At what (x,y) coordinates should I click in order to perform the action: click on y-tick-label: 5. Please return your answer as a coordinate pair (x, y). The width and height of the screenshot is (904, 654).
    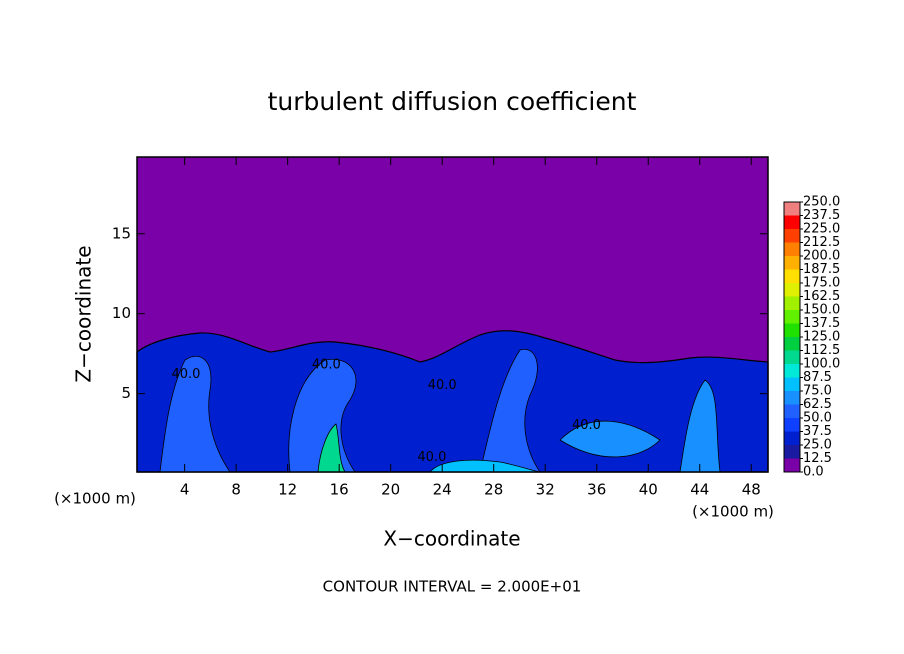
    Looking at the image, I should click on (126, 393).